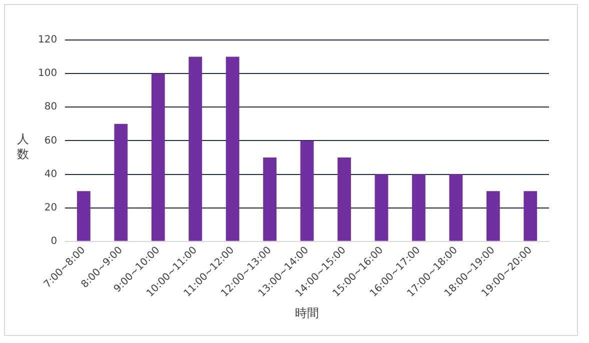 Image resolution: width=589 pixels, height=343 pixels. Describe the element at coordinates (48, 40) in the screenshot. I see `y-tick-label: 120` at that location.